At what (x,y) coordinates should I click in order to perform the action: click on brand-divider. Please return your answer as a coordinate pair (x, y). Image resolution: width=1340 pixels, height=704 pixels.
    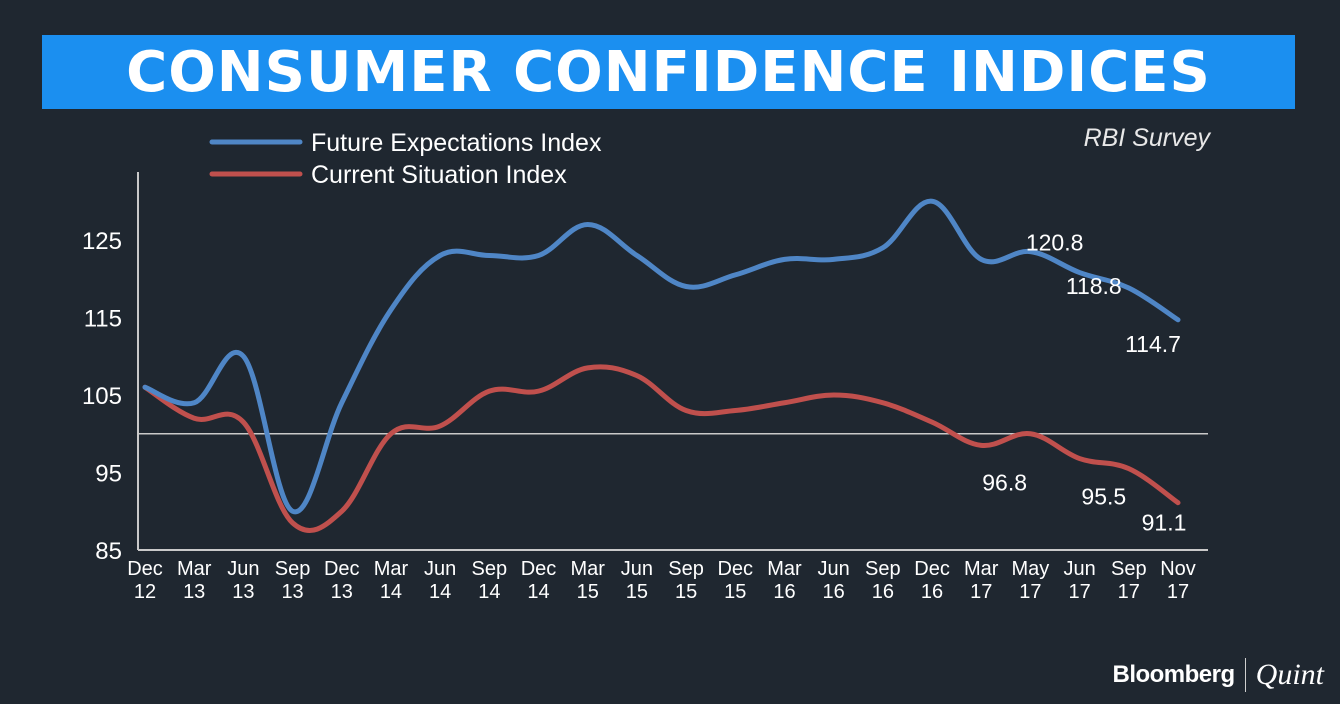
    Looking at the image, I should click on (1245, 675).